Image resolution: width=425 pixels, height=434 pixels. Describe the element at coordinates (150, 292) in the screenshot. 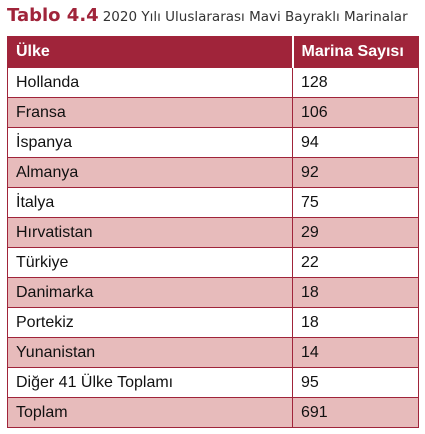

I see `country-cell: Danimarka` at that location.